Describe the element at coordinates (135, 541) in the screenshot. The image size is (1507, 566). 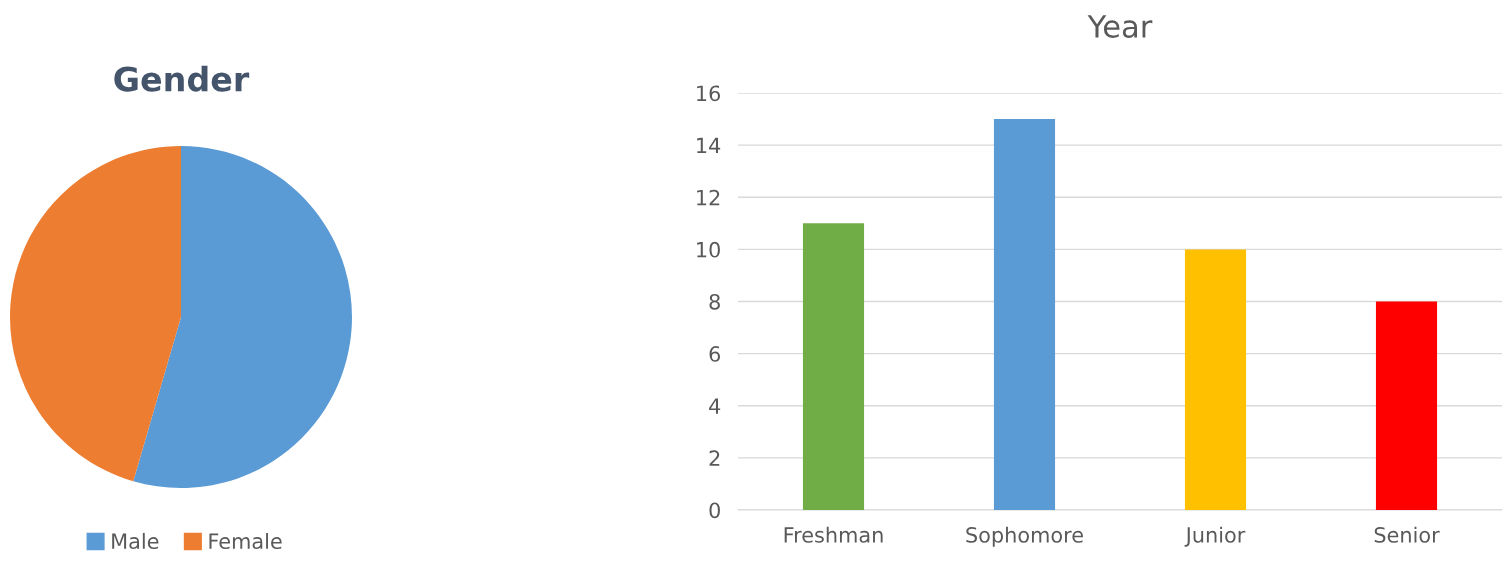
I see `legend-label: Male` at that location.